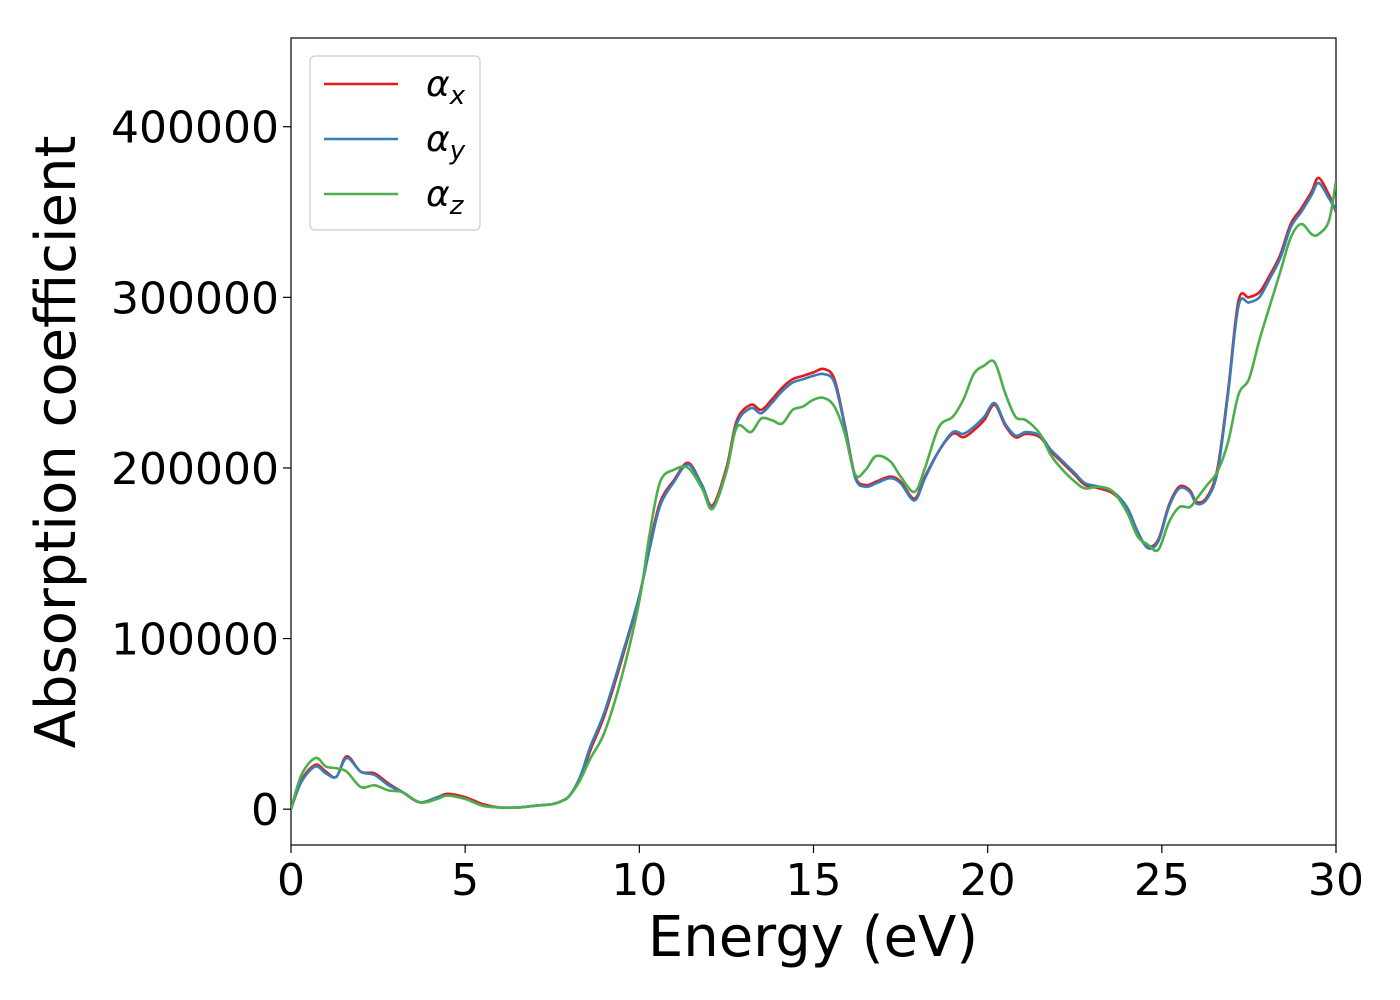  I want to click on x-tick-label: 15, so click(814, 880).